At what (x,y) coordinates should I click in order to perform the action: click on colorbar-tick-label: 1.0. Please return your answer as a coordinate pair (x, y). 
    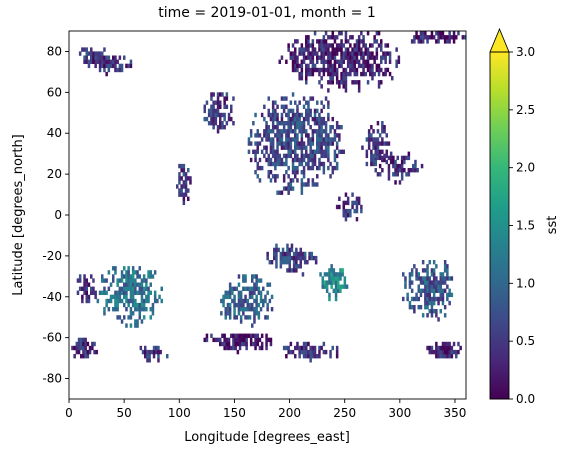
    Looking at the image, I should click on (525, 283).